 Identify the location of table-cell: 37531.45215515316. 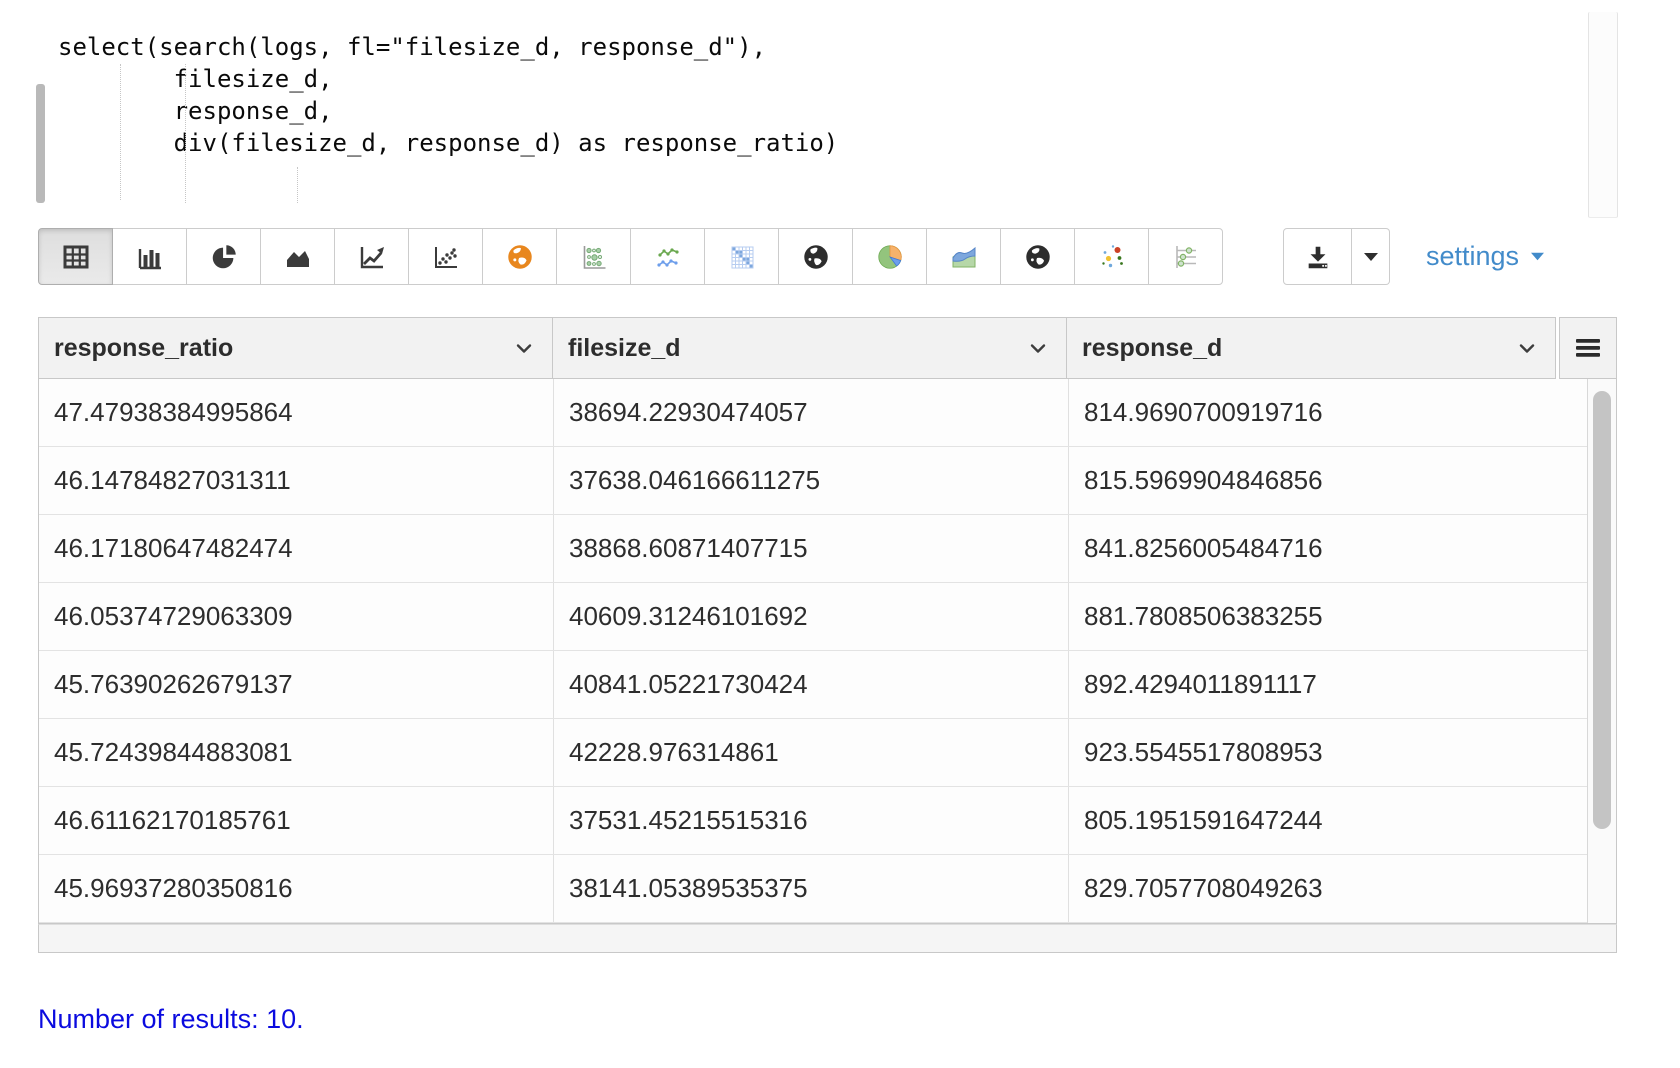
(810, 820).